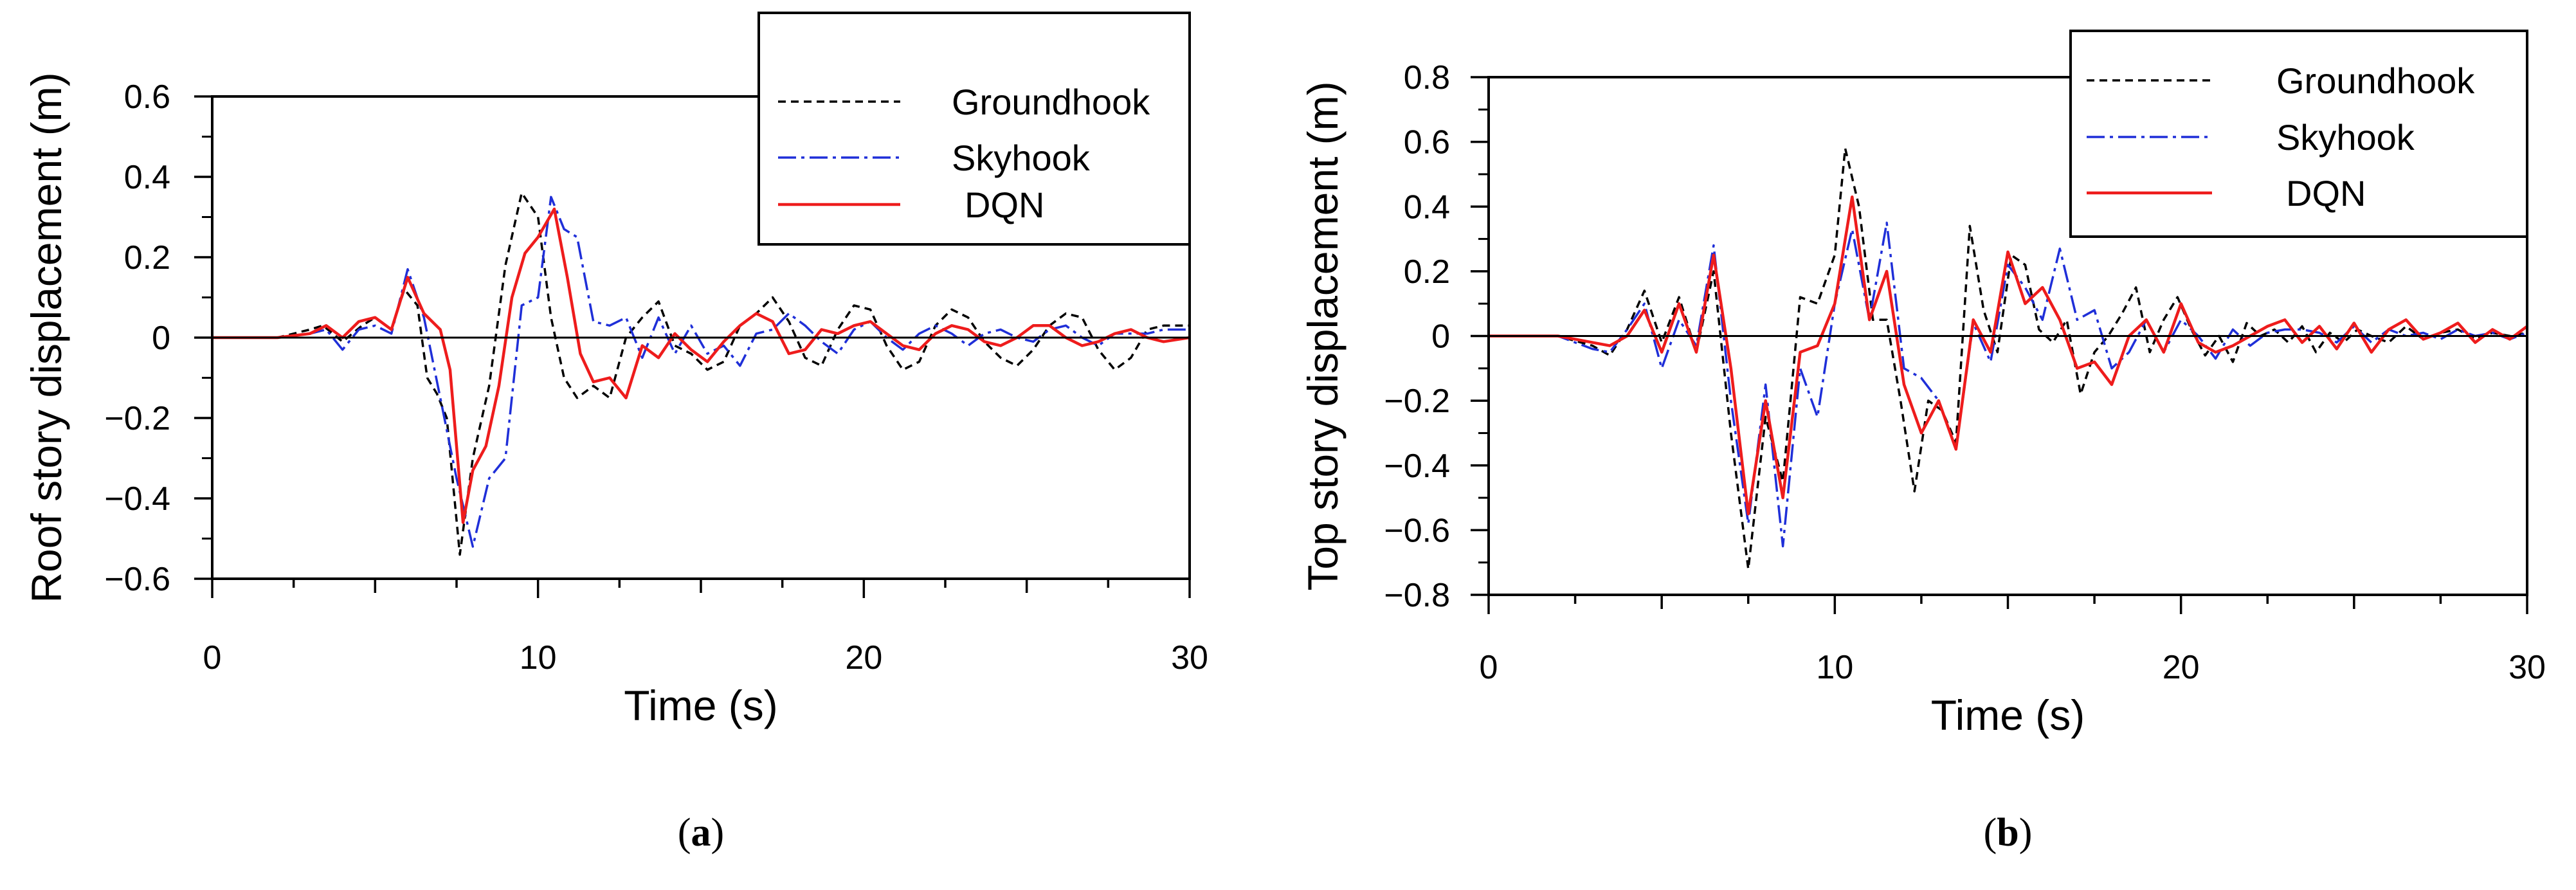 This screenshot has height=890, width=2576. What do you see at coordinates (701, 833) in the screenshot?
I see `panel-label: (a)` at bounding box center [701, 833].